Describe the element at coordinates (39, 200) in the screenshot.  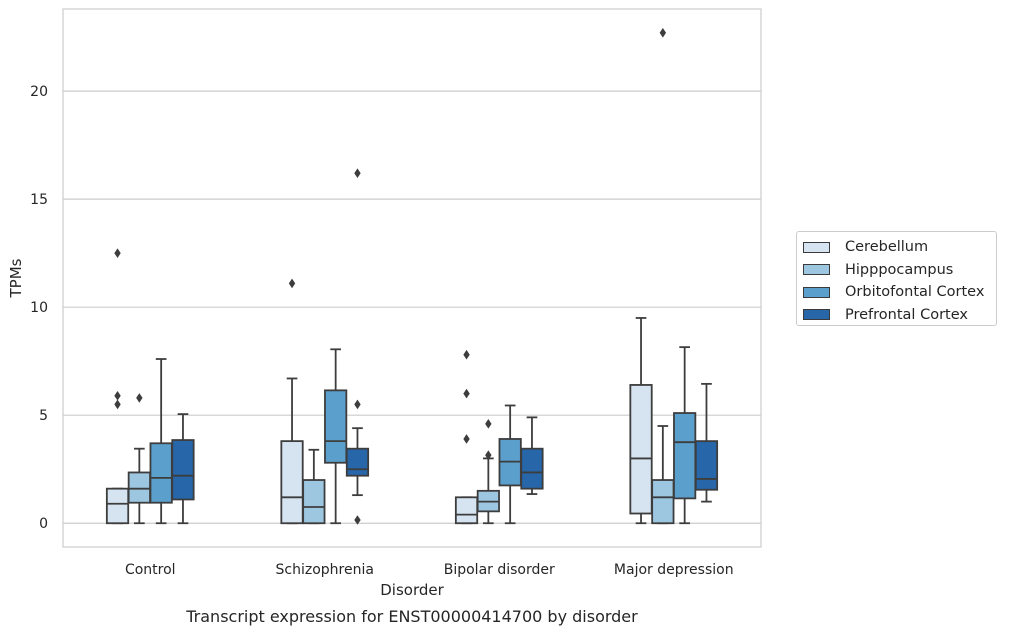
I see `y-tick-label: 15` at that location.